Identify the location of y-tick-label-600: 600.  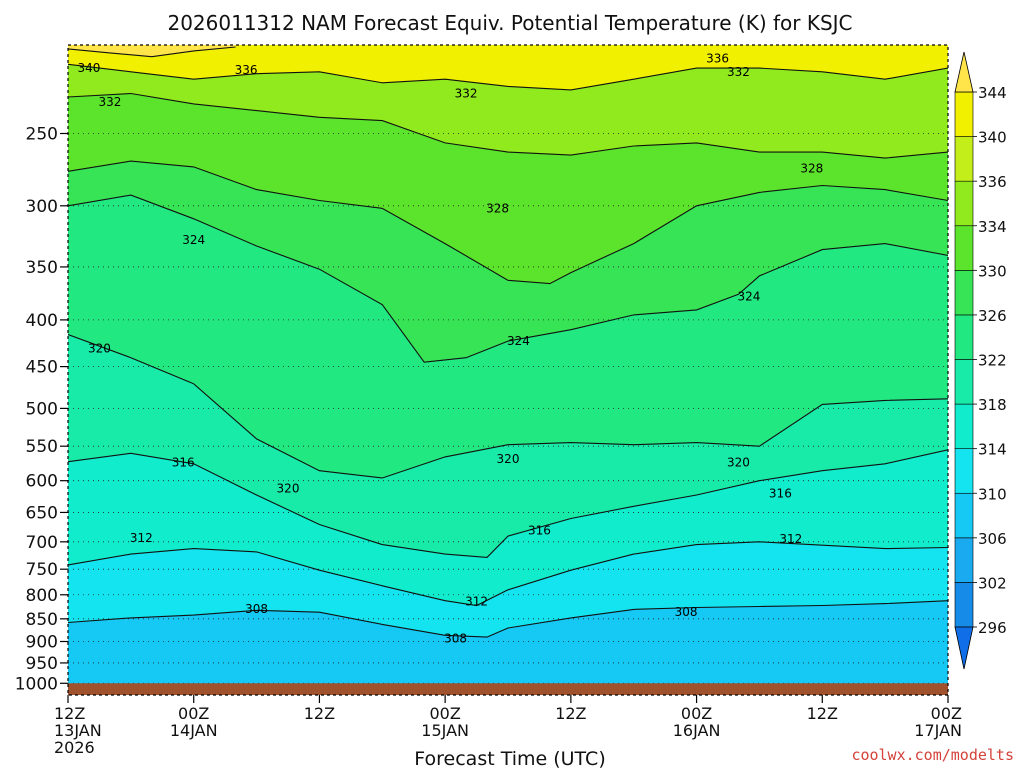
(42, 482).